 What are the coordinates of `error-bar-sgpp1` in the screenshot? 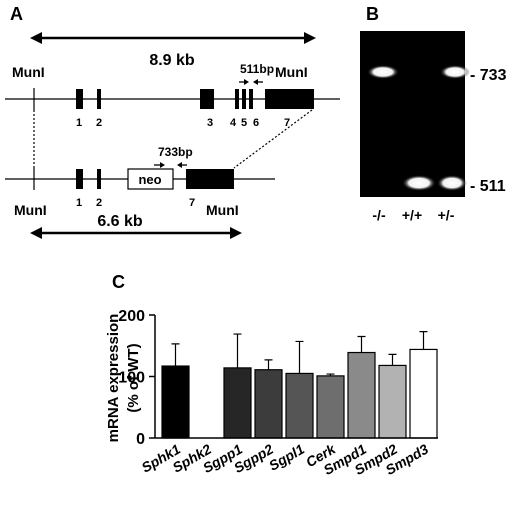 It's located at (237, 350).